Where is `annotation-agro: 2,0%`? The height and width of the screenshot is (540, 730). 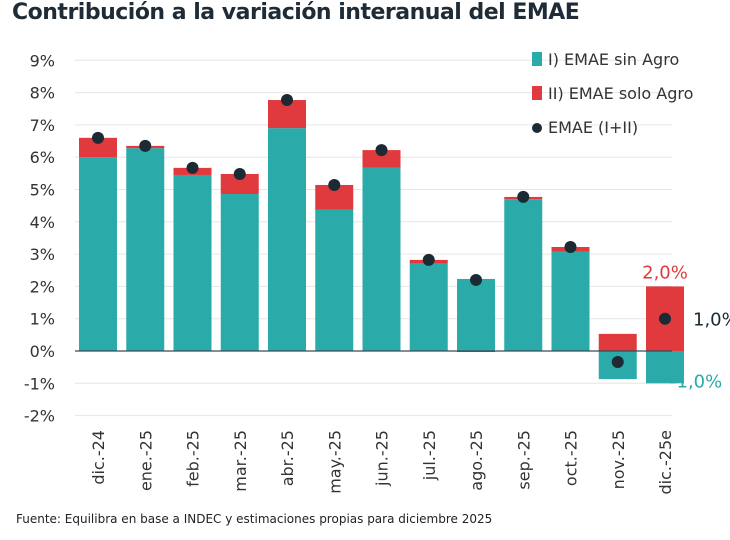
annotation-agro: 2,0% is located at coordinates (665, 272).